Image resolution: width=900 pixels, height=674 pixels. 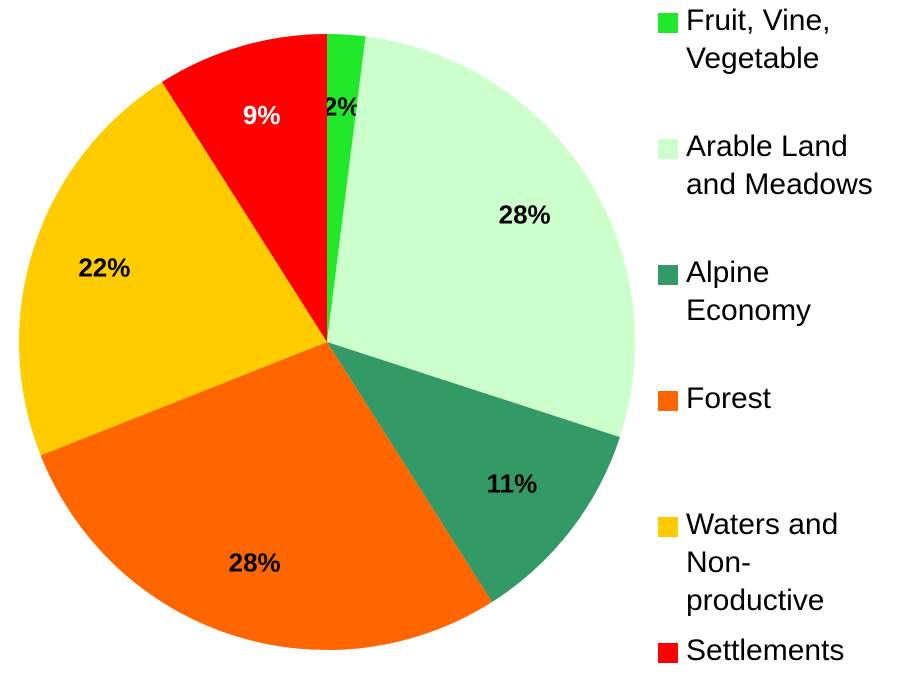 What do you see at coordinates (262, 115) in the screenshot?
I see `data-label: 9%` at bounding box center [262, 115].